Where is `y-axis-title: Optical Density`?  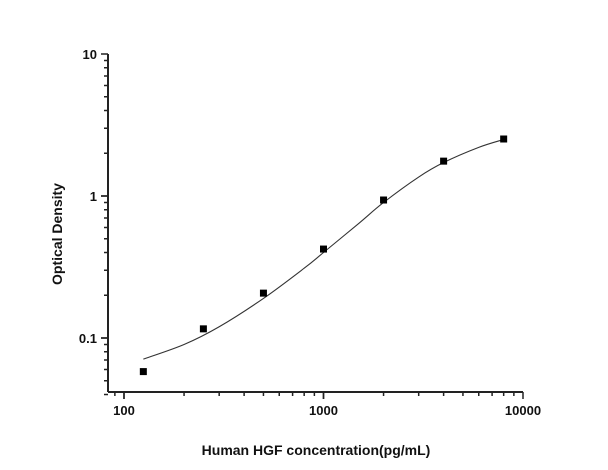 y-axis-title: Optical Density is located at coordinates (57, 234).